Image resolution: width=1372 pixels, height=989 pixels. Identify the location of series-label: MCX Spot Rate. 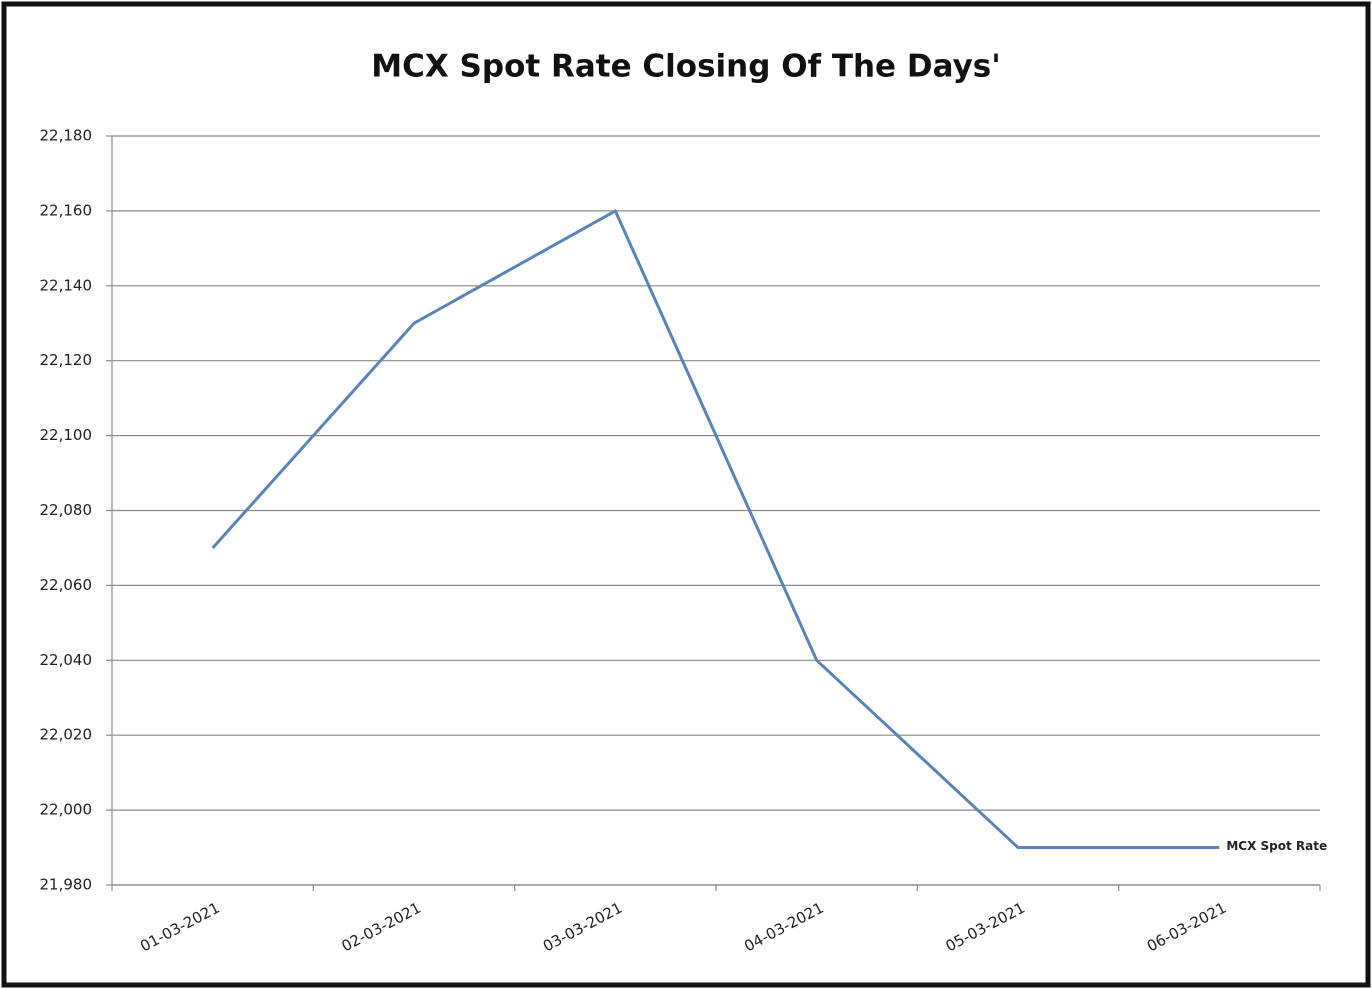
(1276, 846).